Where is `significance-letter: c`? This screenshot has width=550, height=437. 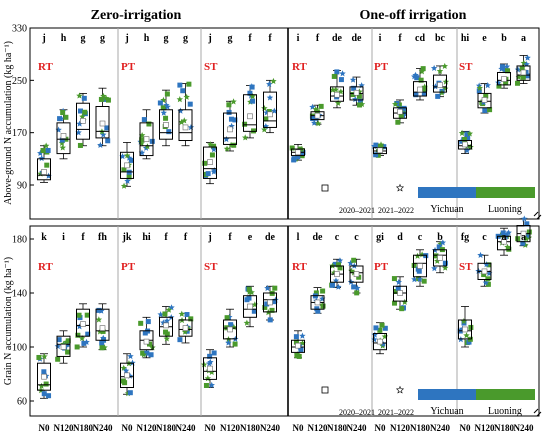 significance-letter: c is located at coordinates (356, 237).